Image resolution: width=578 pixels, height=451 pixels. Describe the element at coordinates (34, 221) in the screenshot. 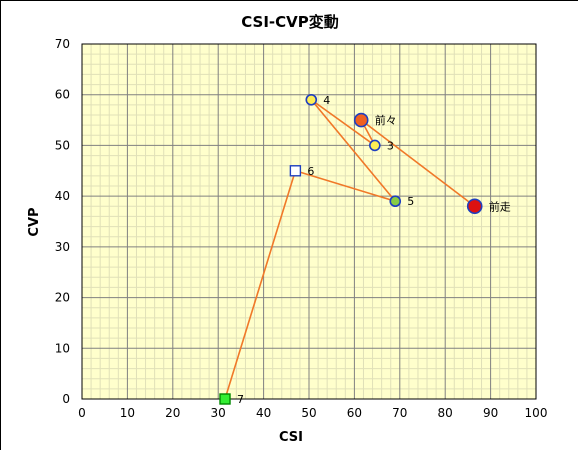

I see `y-axis-title: CVP` at that location.